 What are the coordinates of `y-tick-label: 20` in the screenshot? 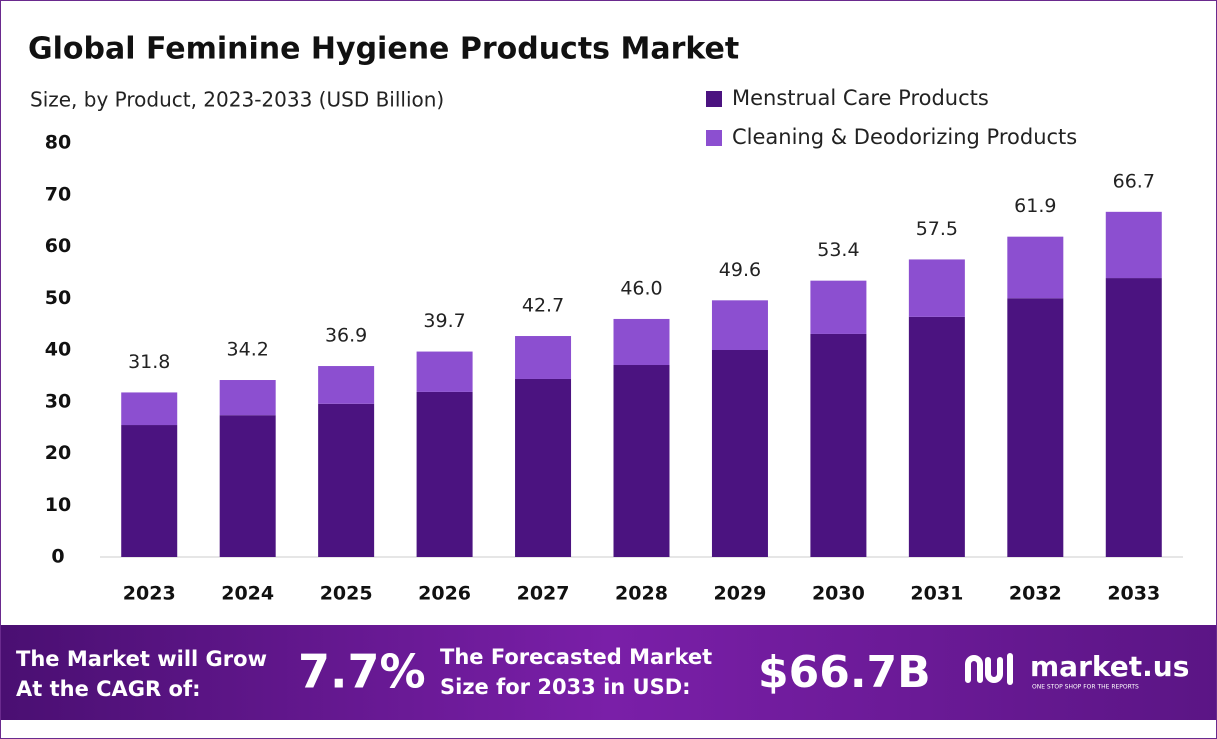 It's located at (58, 453).